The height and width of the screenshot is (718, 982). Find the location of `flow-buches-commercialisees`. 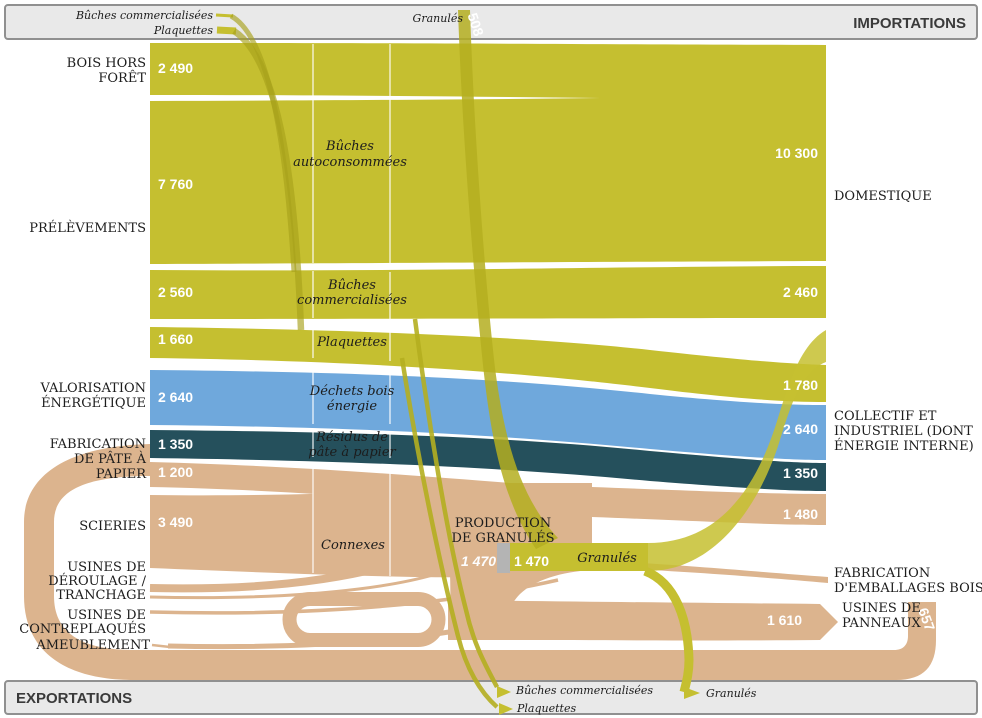

flow-buches-commercialisees is located at coordinates (488, 292).